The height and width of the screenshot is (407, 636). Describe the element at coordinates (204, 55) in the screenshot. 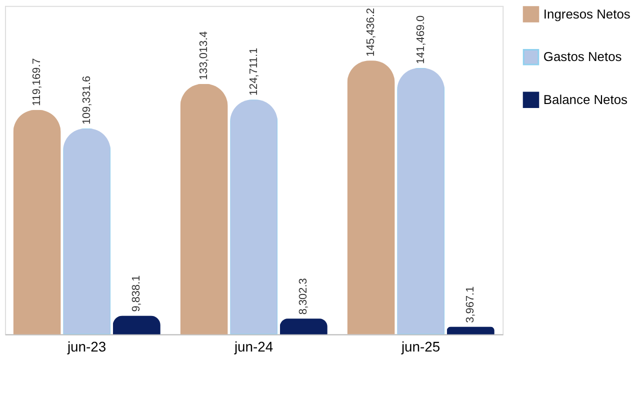

I see `data-label: 133,013.4` at that location.